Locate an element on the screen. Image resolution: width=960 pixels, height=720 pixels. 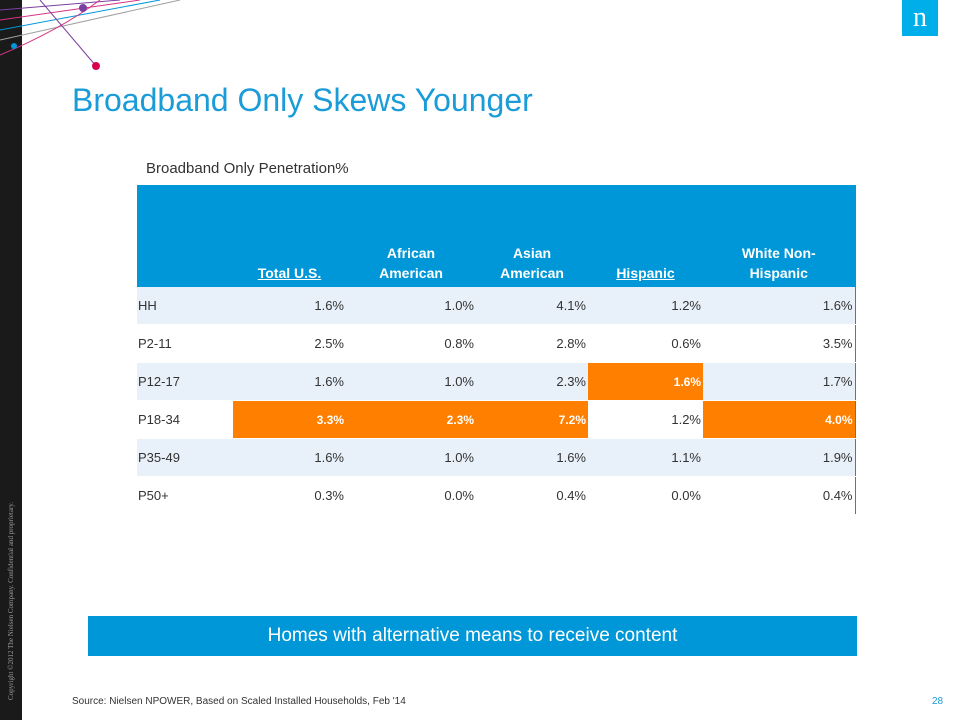
table-row: HH 1.6% 1.0% 4.1% 1.2% 1.6% is located at coordinates (496, 306).